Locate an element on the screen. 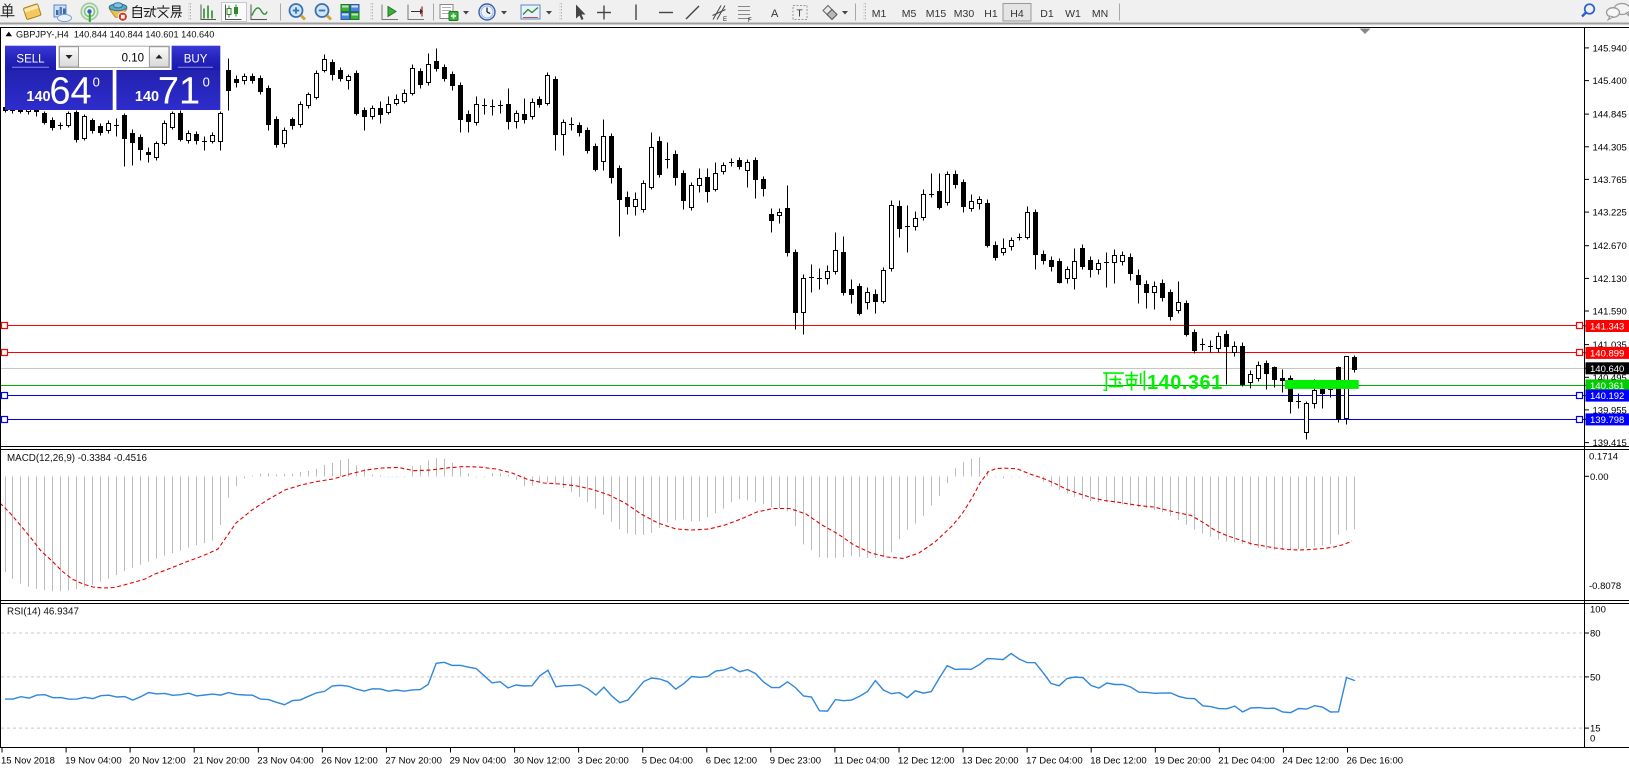 This screenshot has height=772, width=1629. svg-text: 19 Nov 04:00 is located at coordinates (93, 761).